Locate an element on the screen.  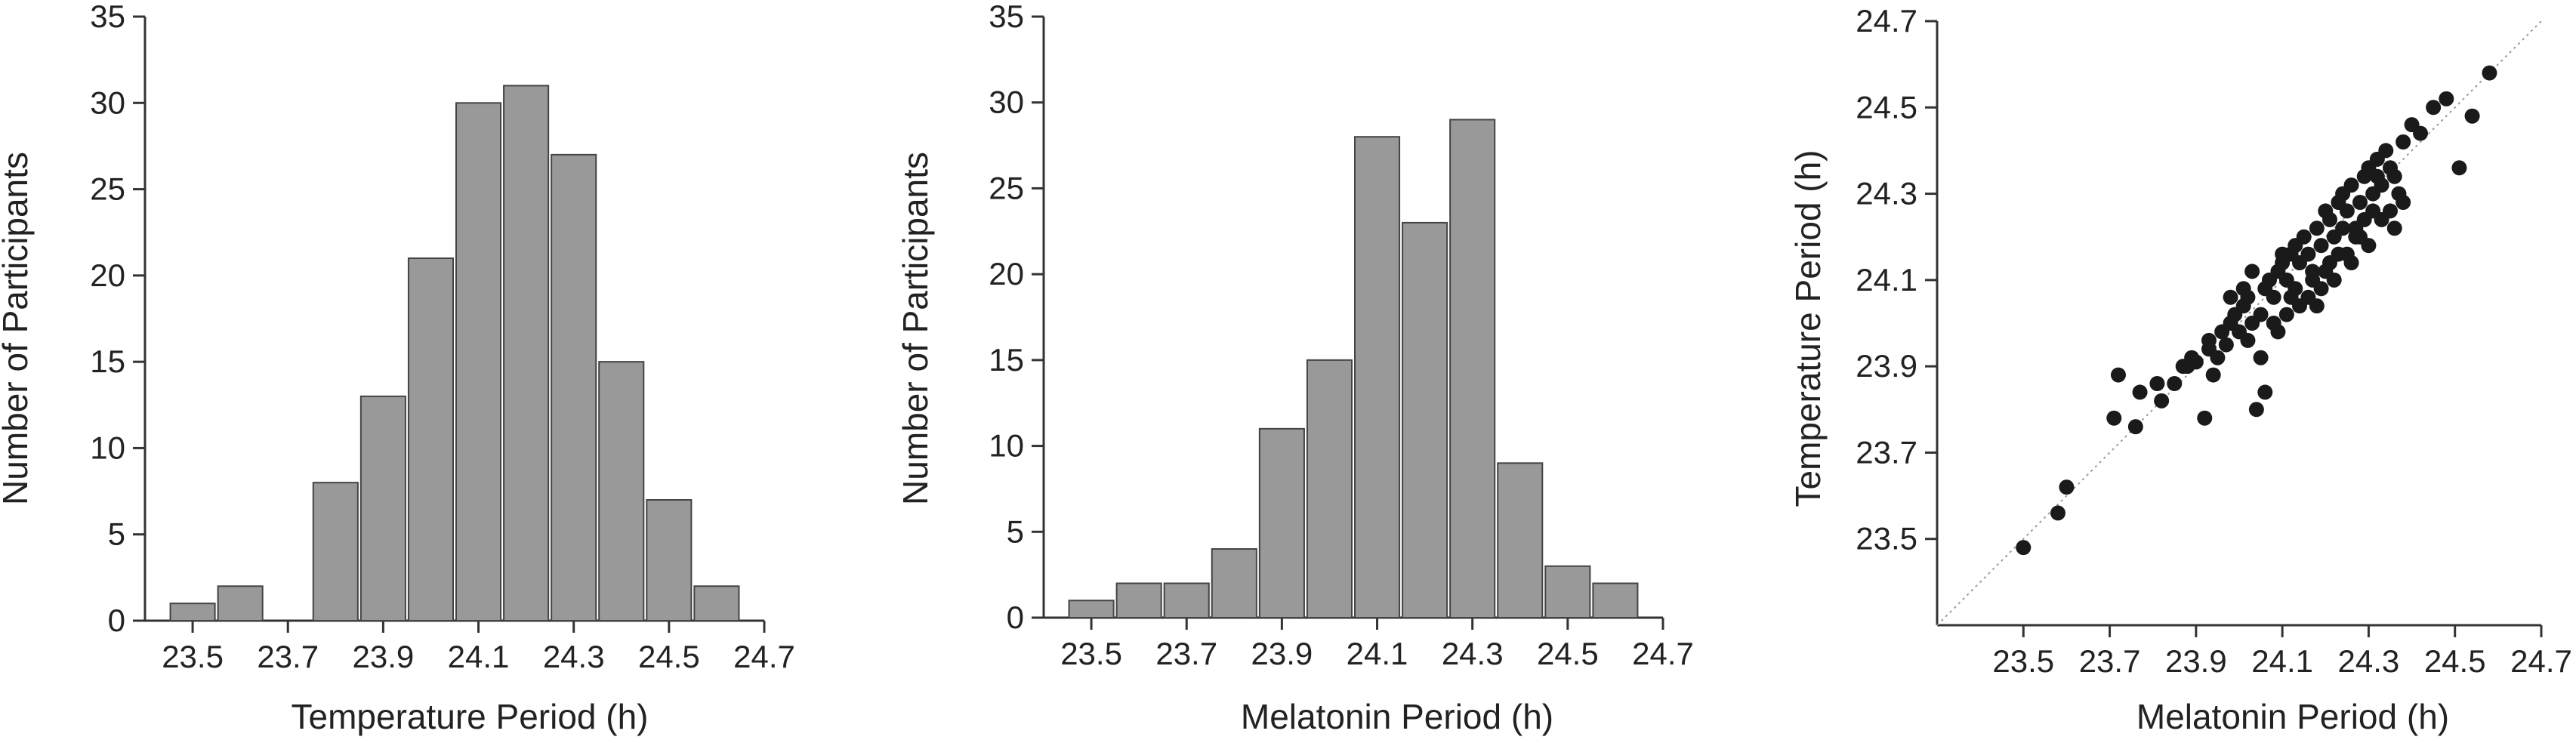
y-tick-label: 15 is located at coordinates (107, 361).